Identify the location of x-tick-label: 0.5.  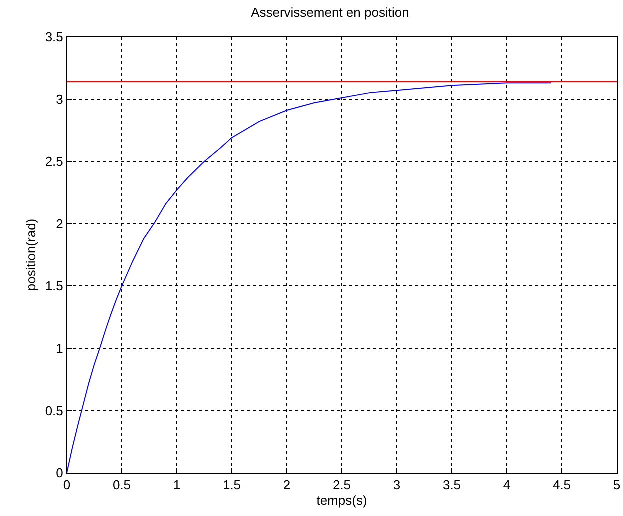
(122, 485).